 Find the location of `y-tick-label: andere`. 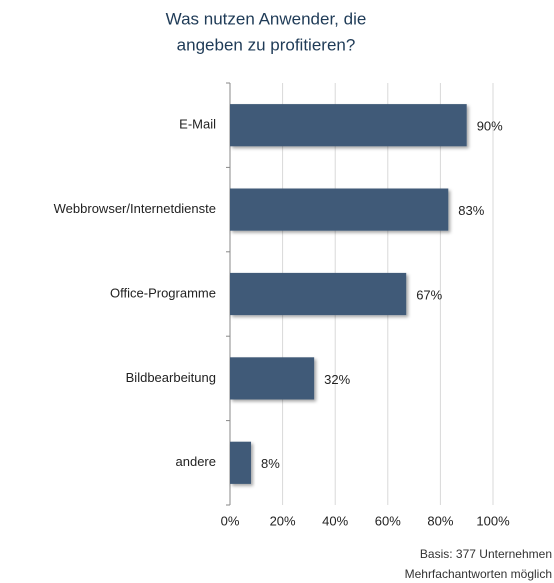

y-tick-label: andere is located at coordinates (196, 461).